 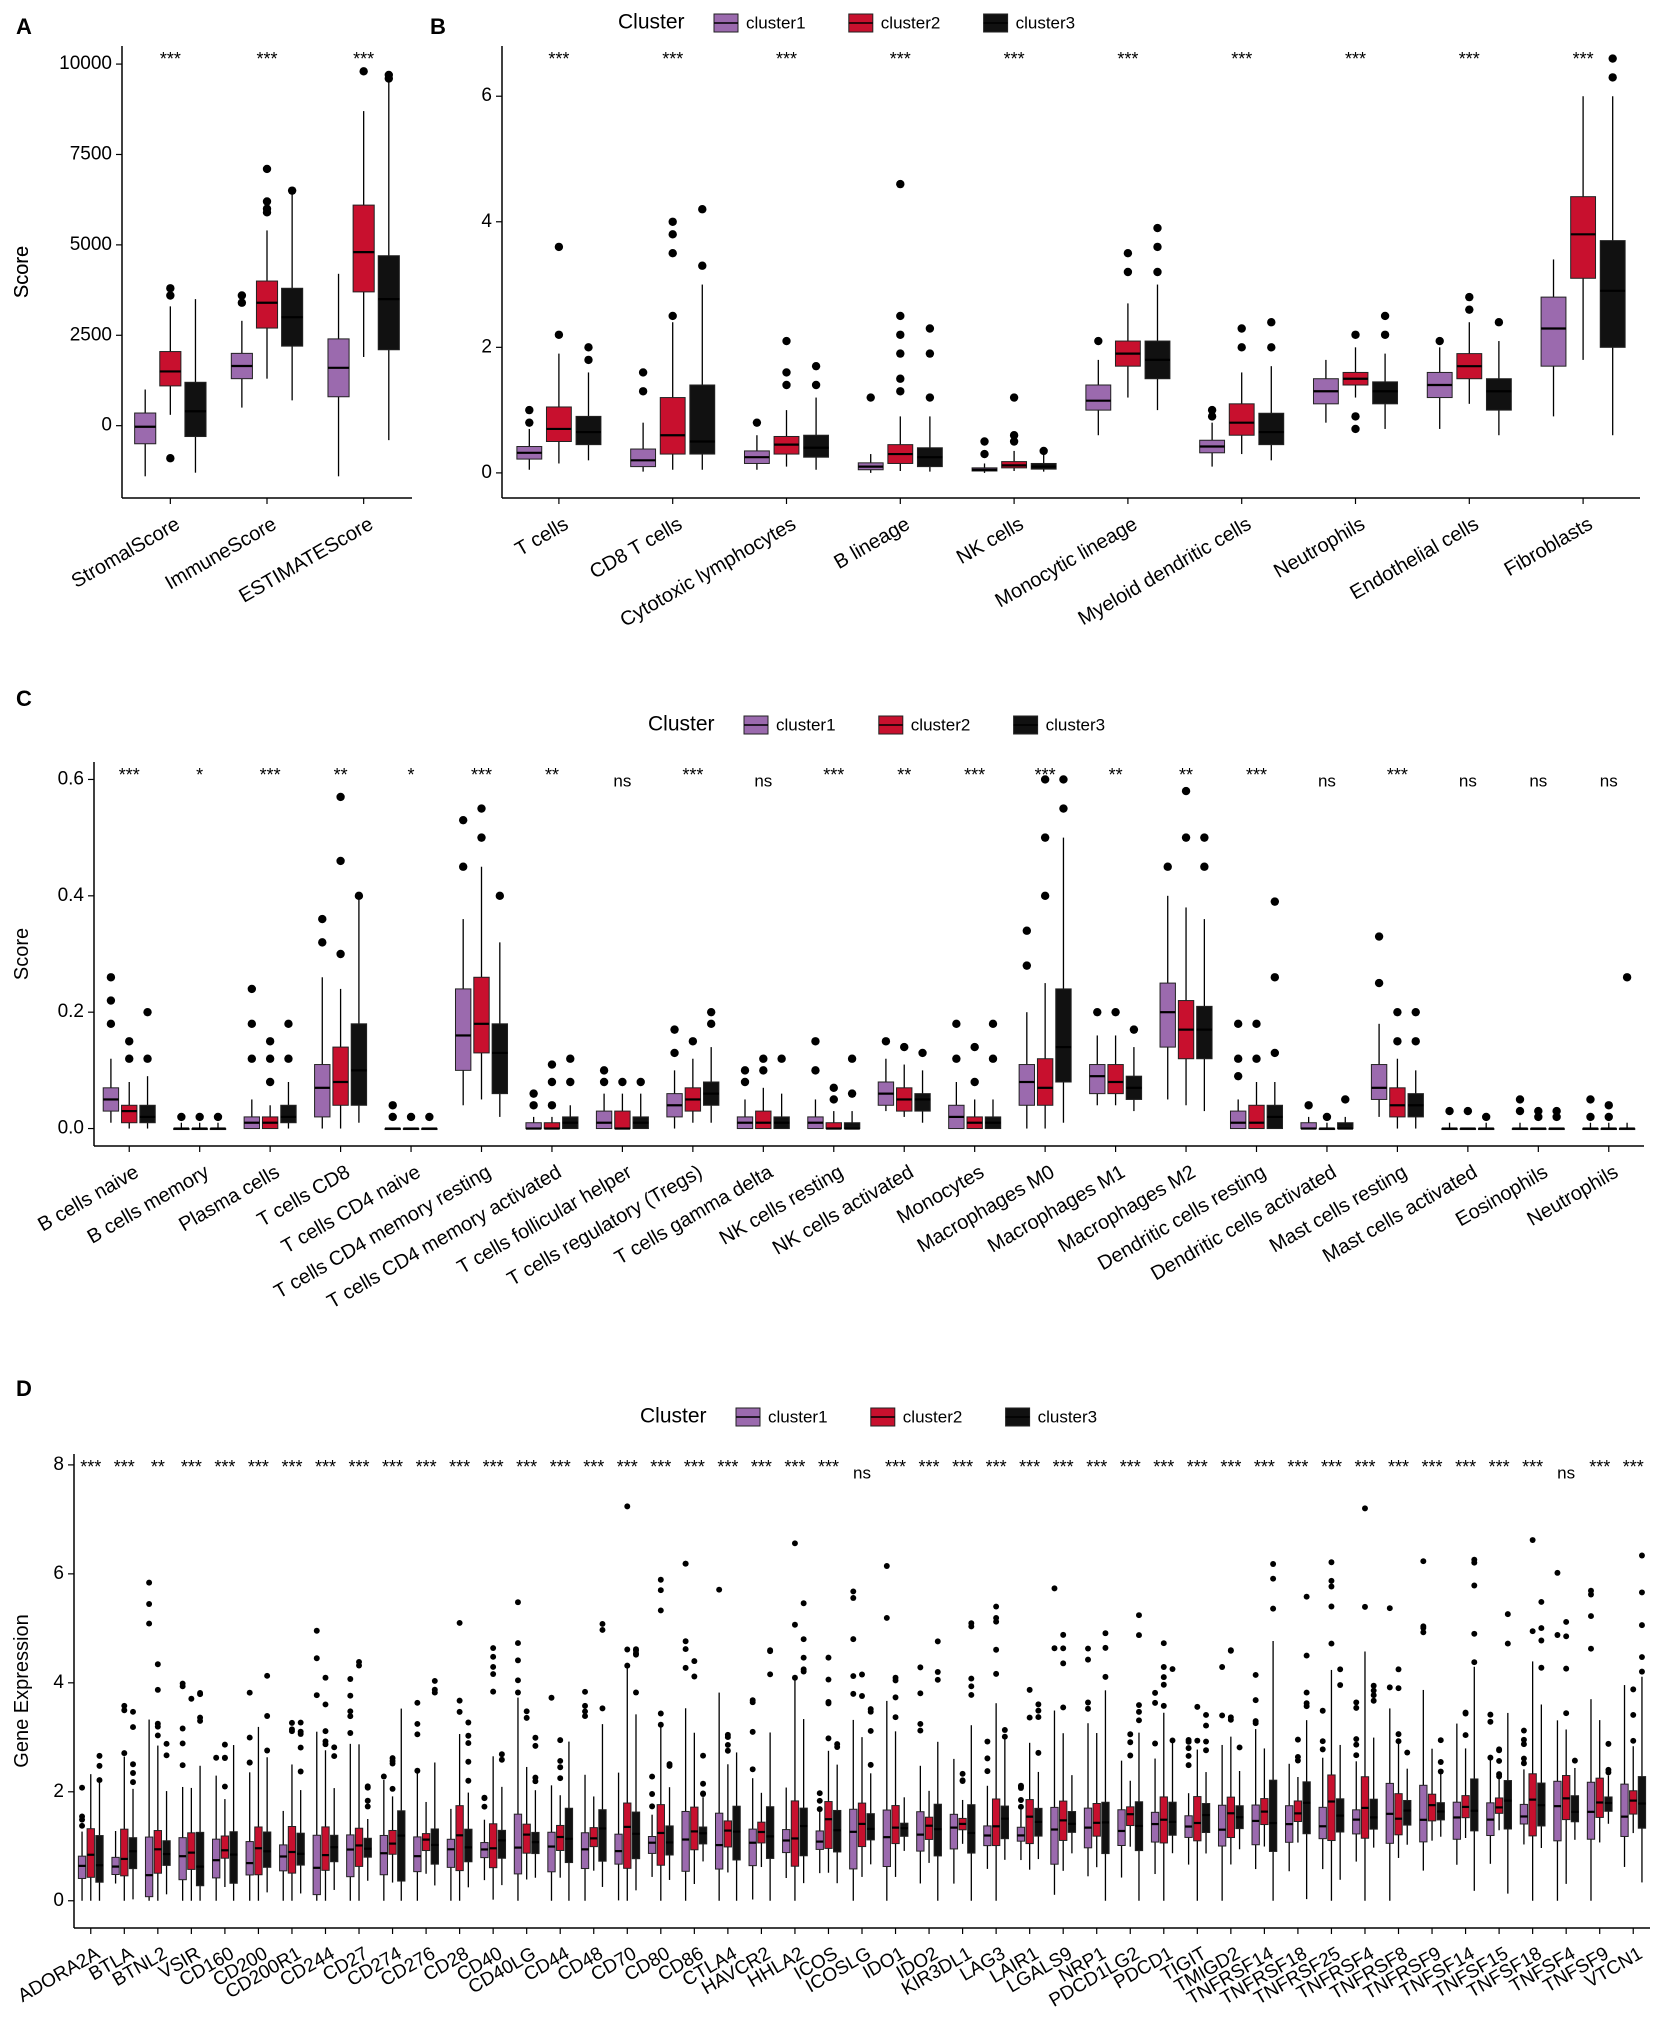 What do you see at coordinates (158, 1467) in the screenshot?
I see `significance-label: **` at bounding box center [158, 1467].